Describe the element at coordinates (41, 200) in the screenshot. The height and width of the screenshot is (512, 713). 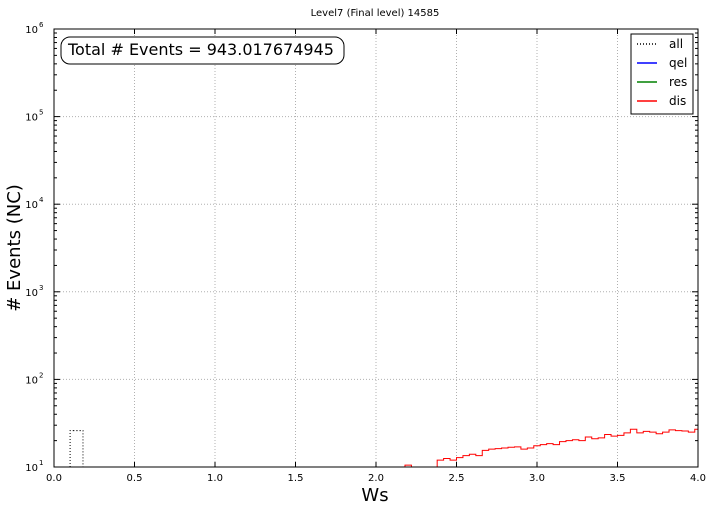
I see `y-tick-exponent: 4` at that location.